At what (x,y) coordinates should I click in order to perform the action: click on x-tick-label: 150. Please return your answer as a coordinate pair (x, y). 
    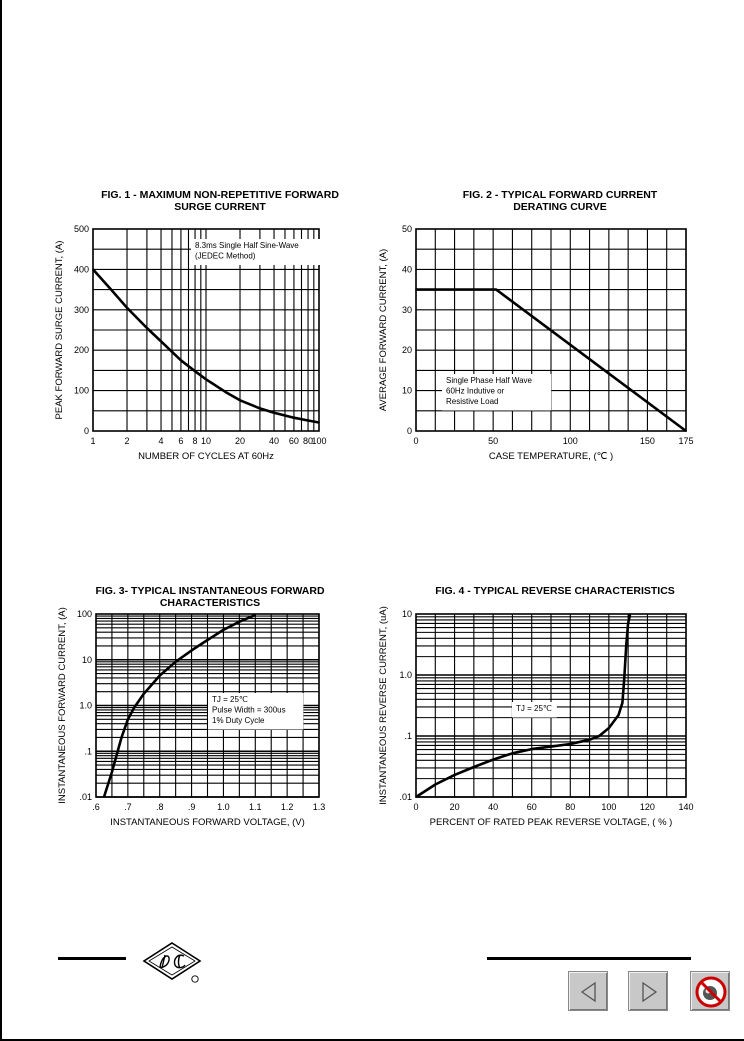
    Looking at the image, I should click on (647, 441).